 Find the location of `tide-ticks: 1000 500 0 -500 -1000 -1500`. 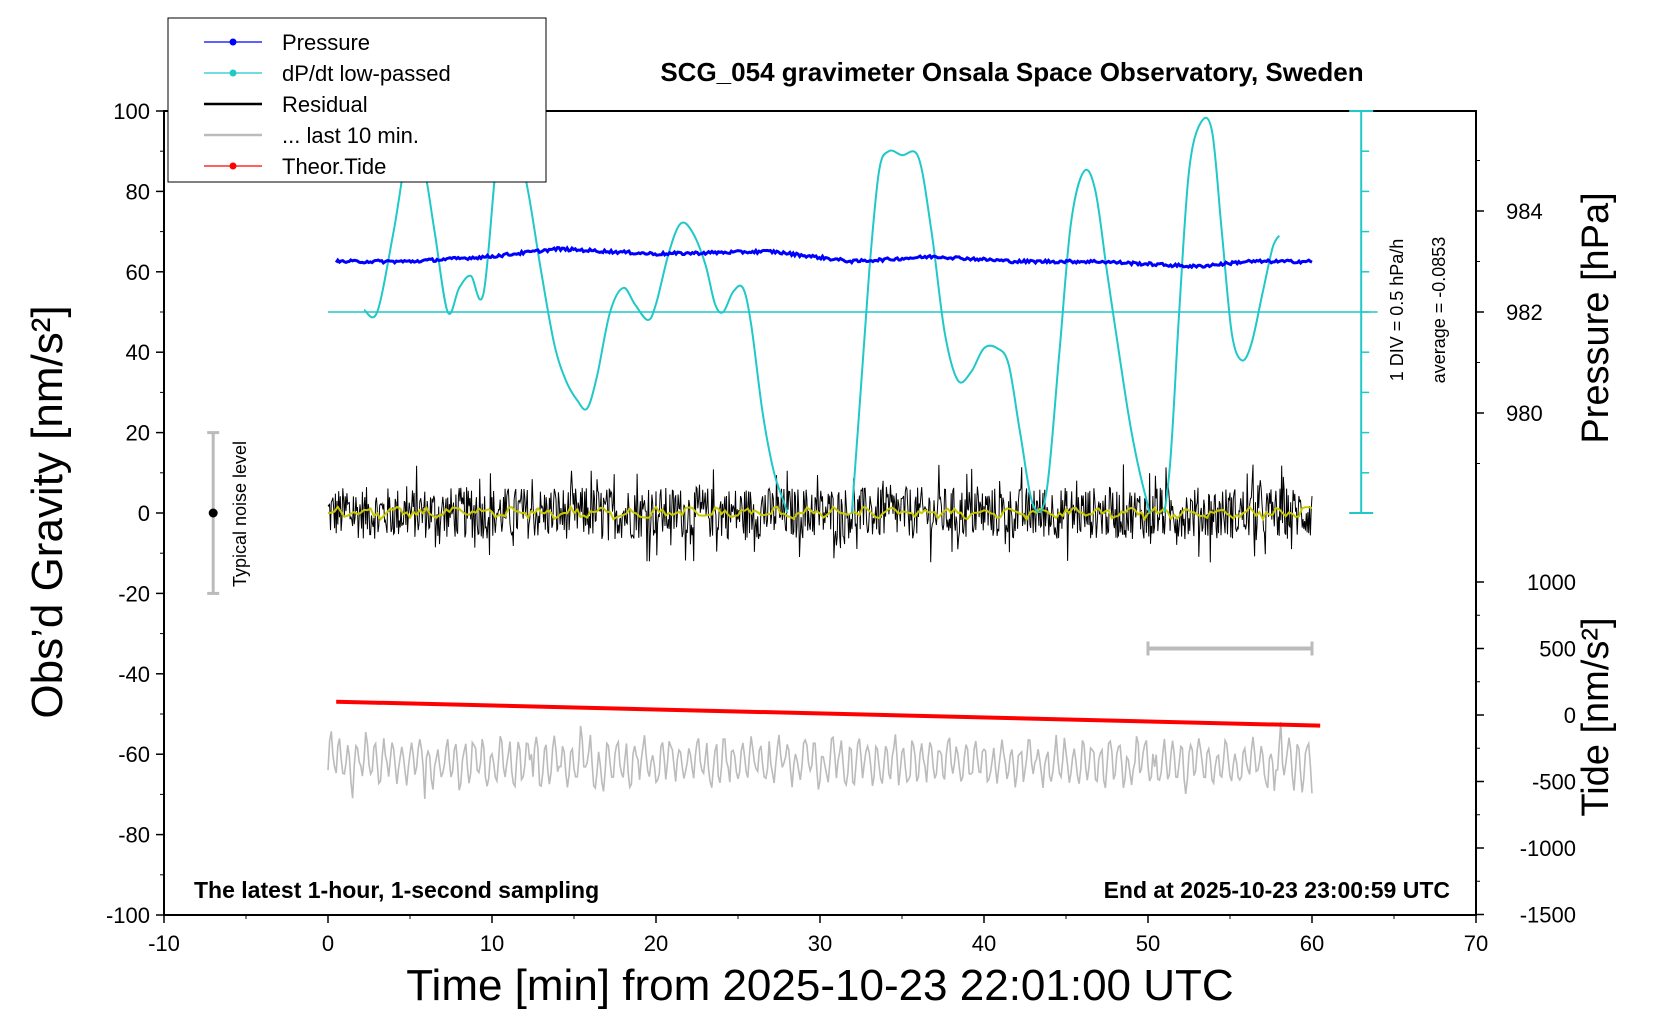

tide-ticks: 1000 500 0 -500 -1000 -1500 is located at coordinates (1526, 749).